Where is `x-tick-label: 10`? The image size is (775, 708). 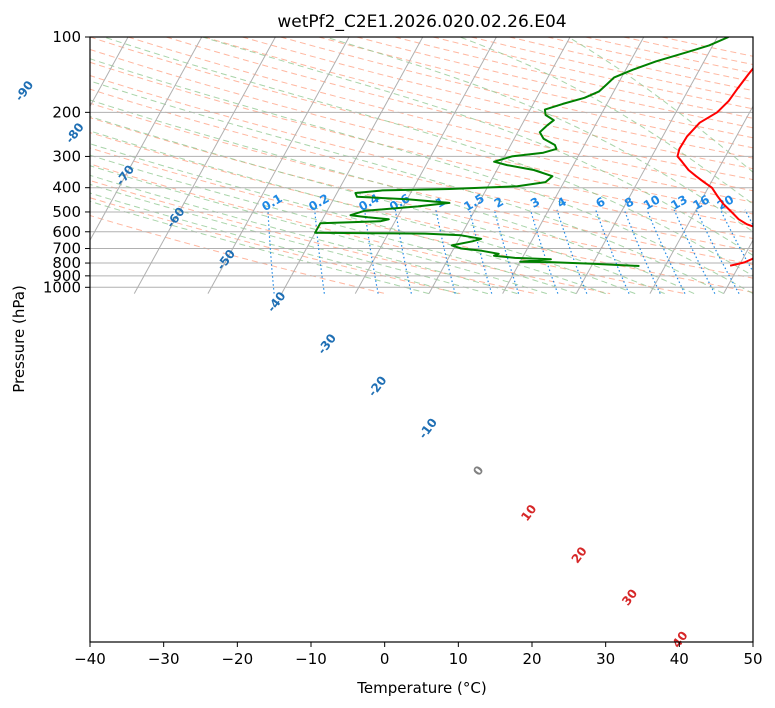
x-tick-label: 10 is located at coordinates (458, 659).